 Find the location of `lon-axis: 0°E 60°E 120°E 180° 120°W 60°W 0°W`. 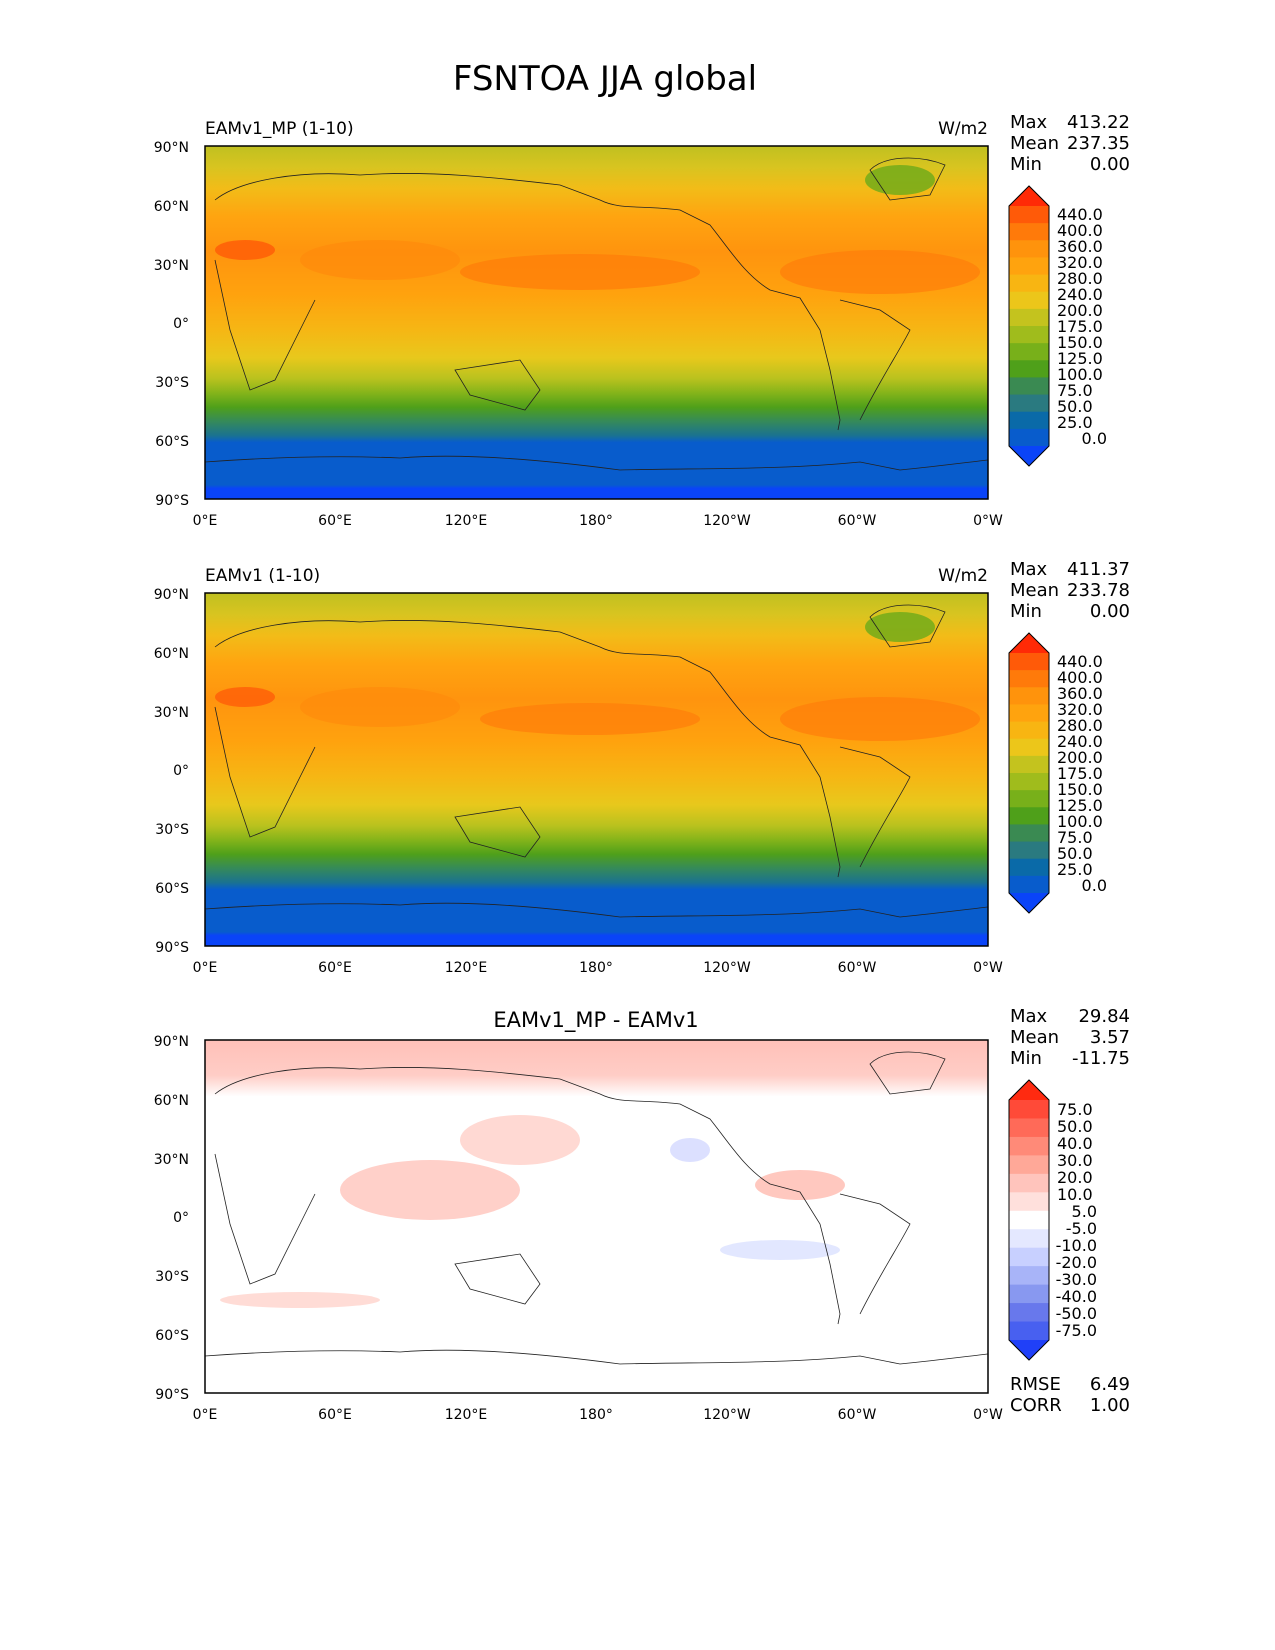

lon-axis: 0°E 60°E 120°E 180° 120°W 60°W 0°W is located at coordinates (598, 968).